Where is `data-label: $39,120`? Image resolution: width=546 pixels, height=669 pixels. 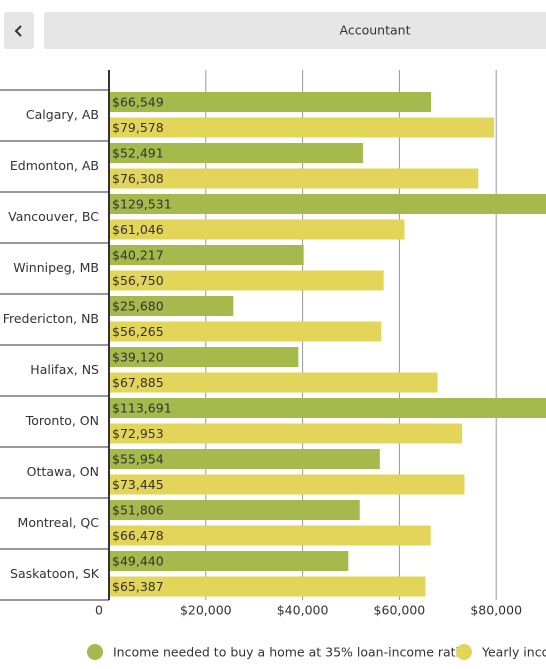 data-label: $39,120 is located at coordinates (138, 357).